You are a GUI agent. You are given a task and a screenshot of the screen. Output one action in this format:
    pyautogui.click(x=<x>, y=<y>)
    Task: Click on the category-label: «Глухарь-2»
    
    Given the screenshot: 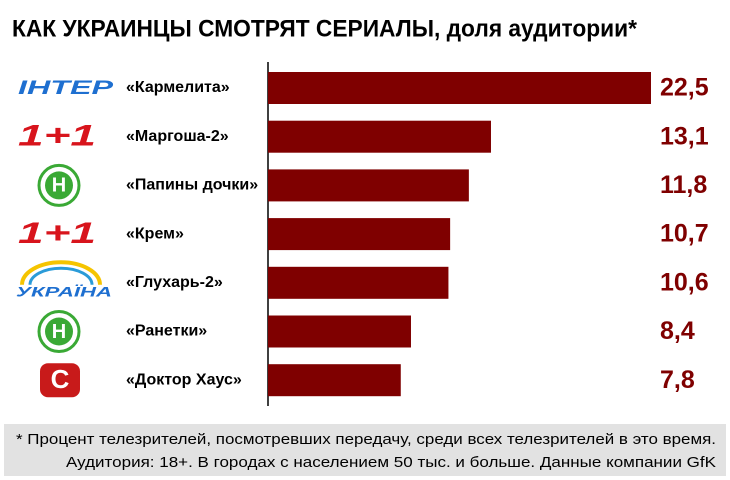 What is the action you would take?
    pyautogui.click(x=174, y=282)
    